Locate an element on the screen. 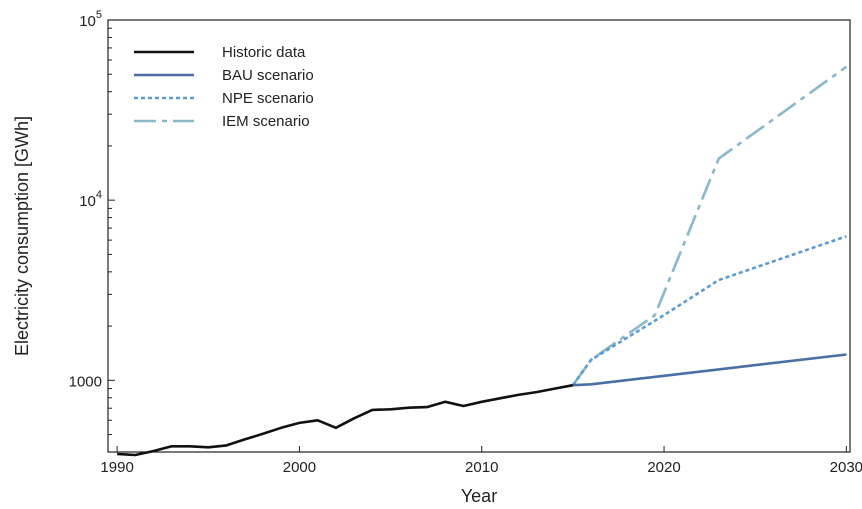  x-axis-ticks: 1990 2000 2010 2020 2030 is located at coordinates (481, 461).